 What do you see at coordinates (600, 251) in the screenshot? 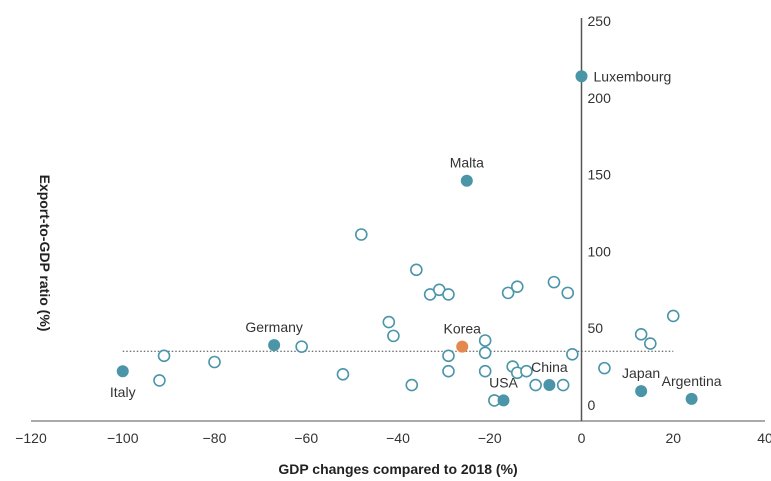
I see `y-tick-label: 100` at bounding box center [600, 251].